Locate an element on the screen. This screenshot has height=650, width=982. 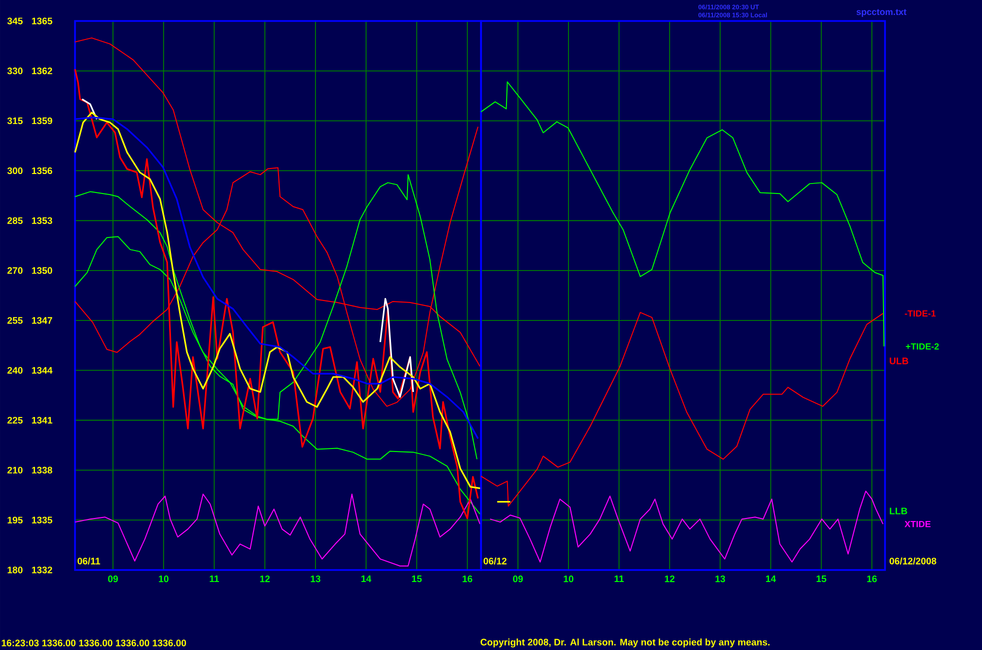
y-tick-label: 285 is located at coordinates (15, 220).